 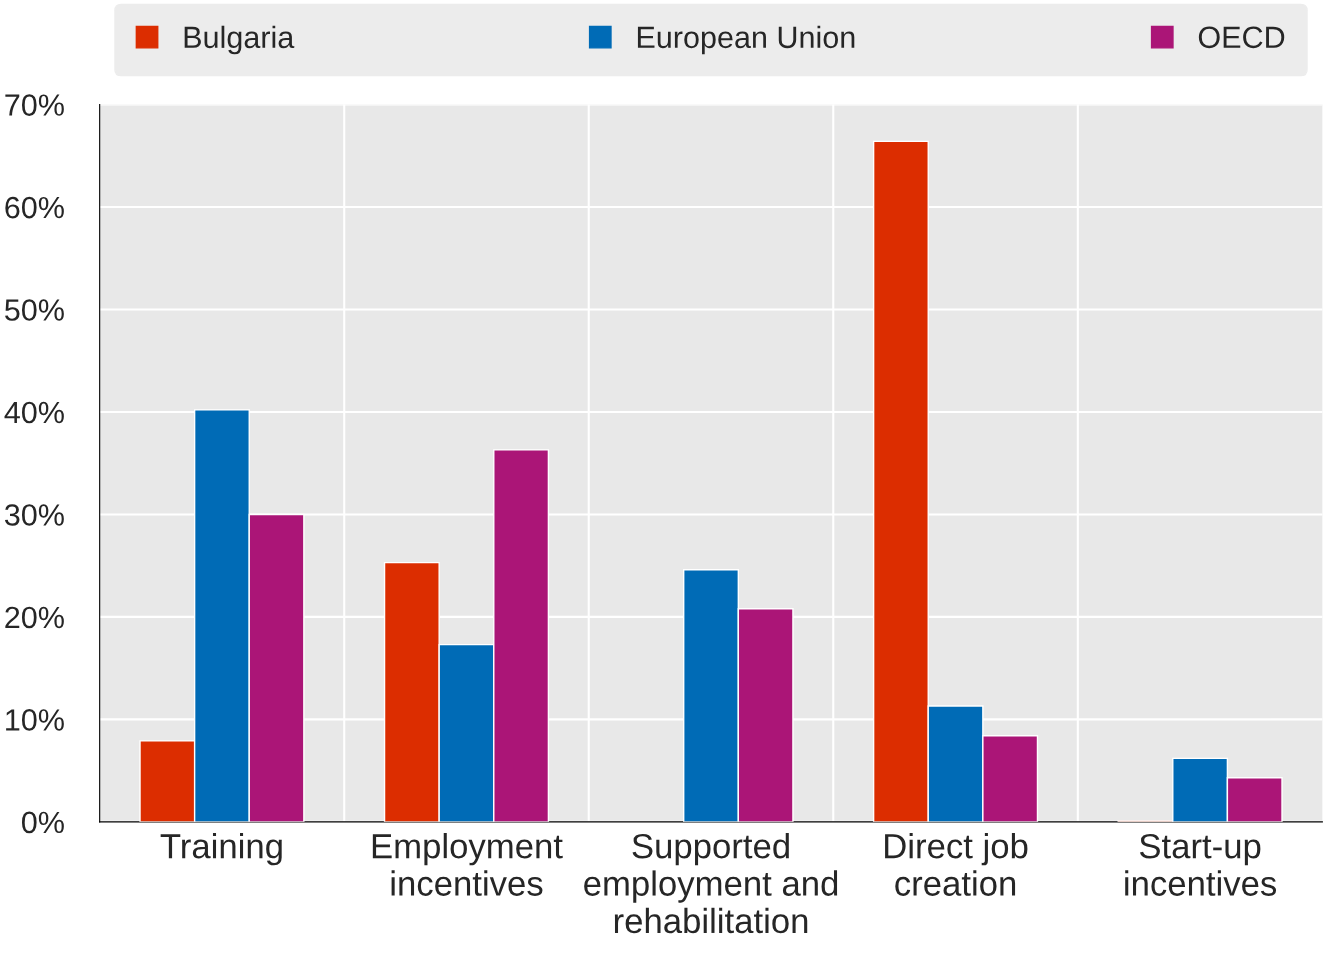 What do you see at coordinates (956, 864) in the screenshot?
I see `x-tick-label: Direct job creation` at bounding box center [956, 864].